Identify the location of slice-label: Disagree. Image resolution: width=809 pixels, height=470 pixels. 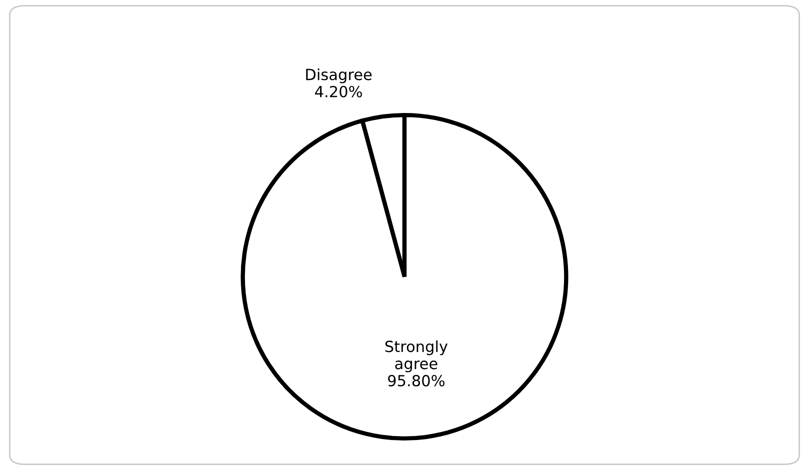
(339, 76).